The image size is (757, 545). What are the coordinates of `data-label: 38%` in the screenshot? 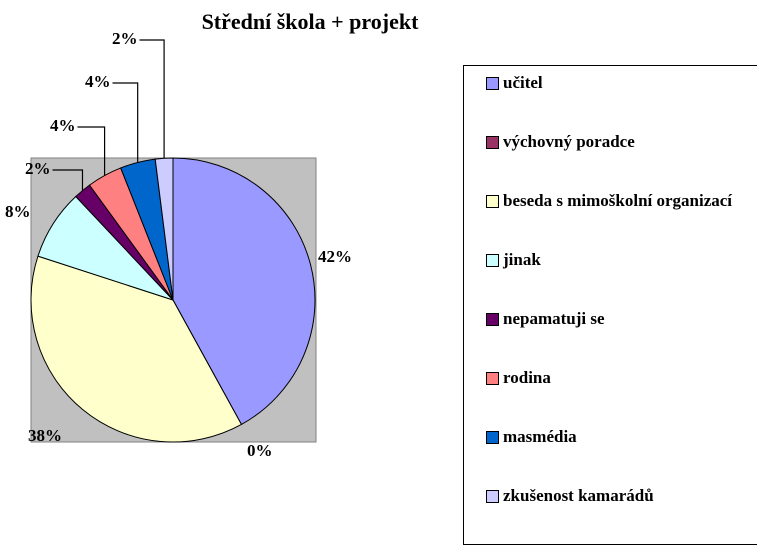 It's located at (45, 435).